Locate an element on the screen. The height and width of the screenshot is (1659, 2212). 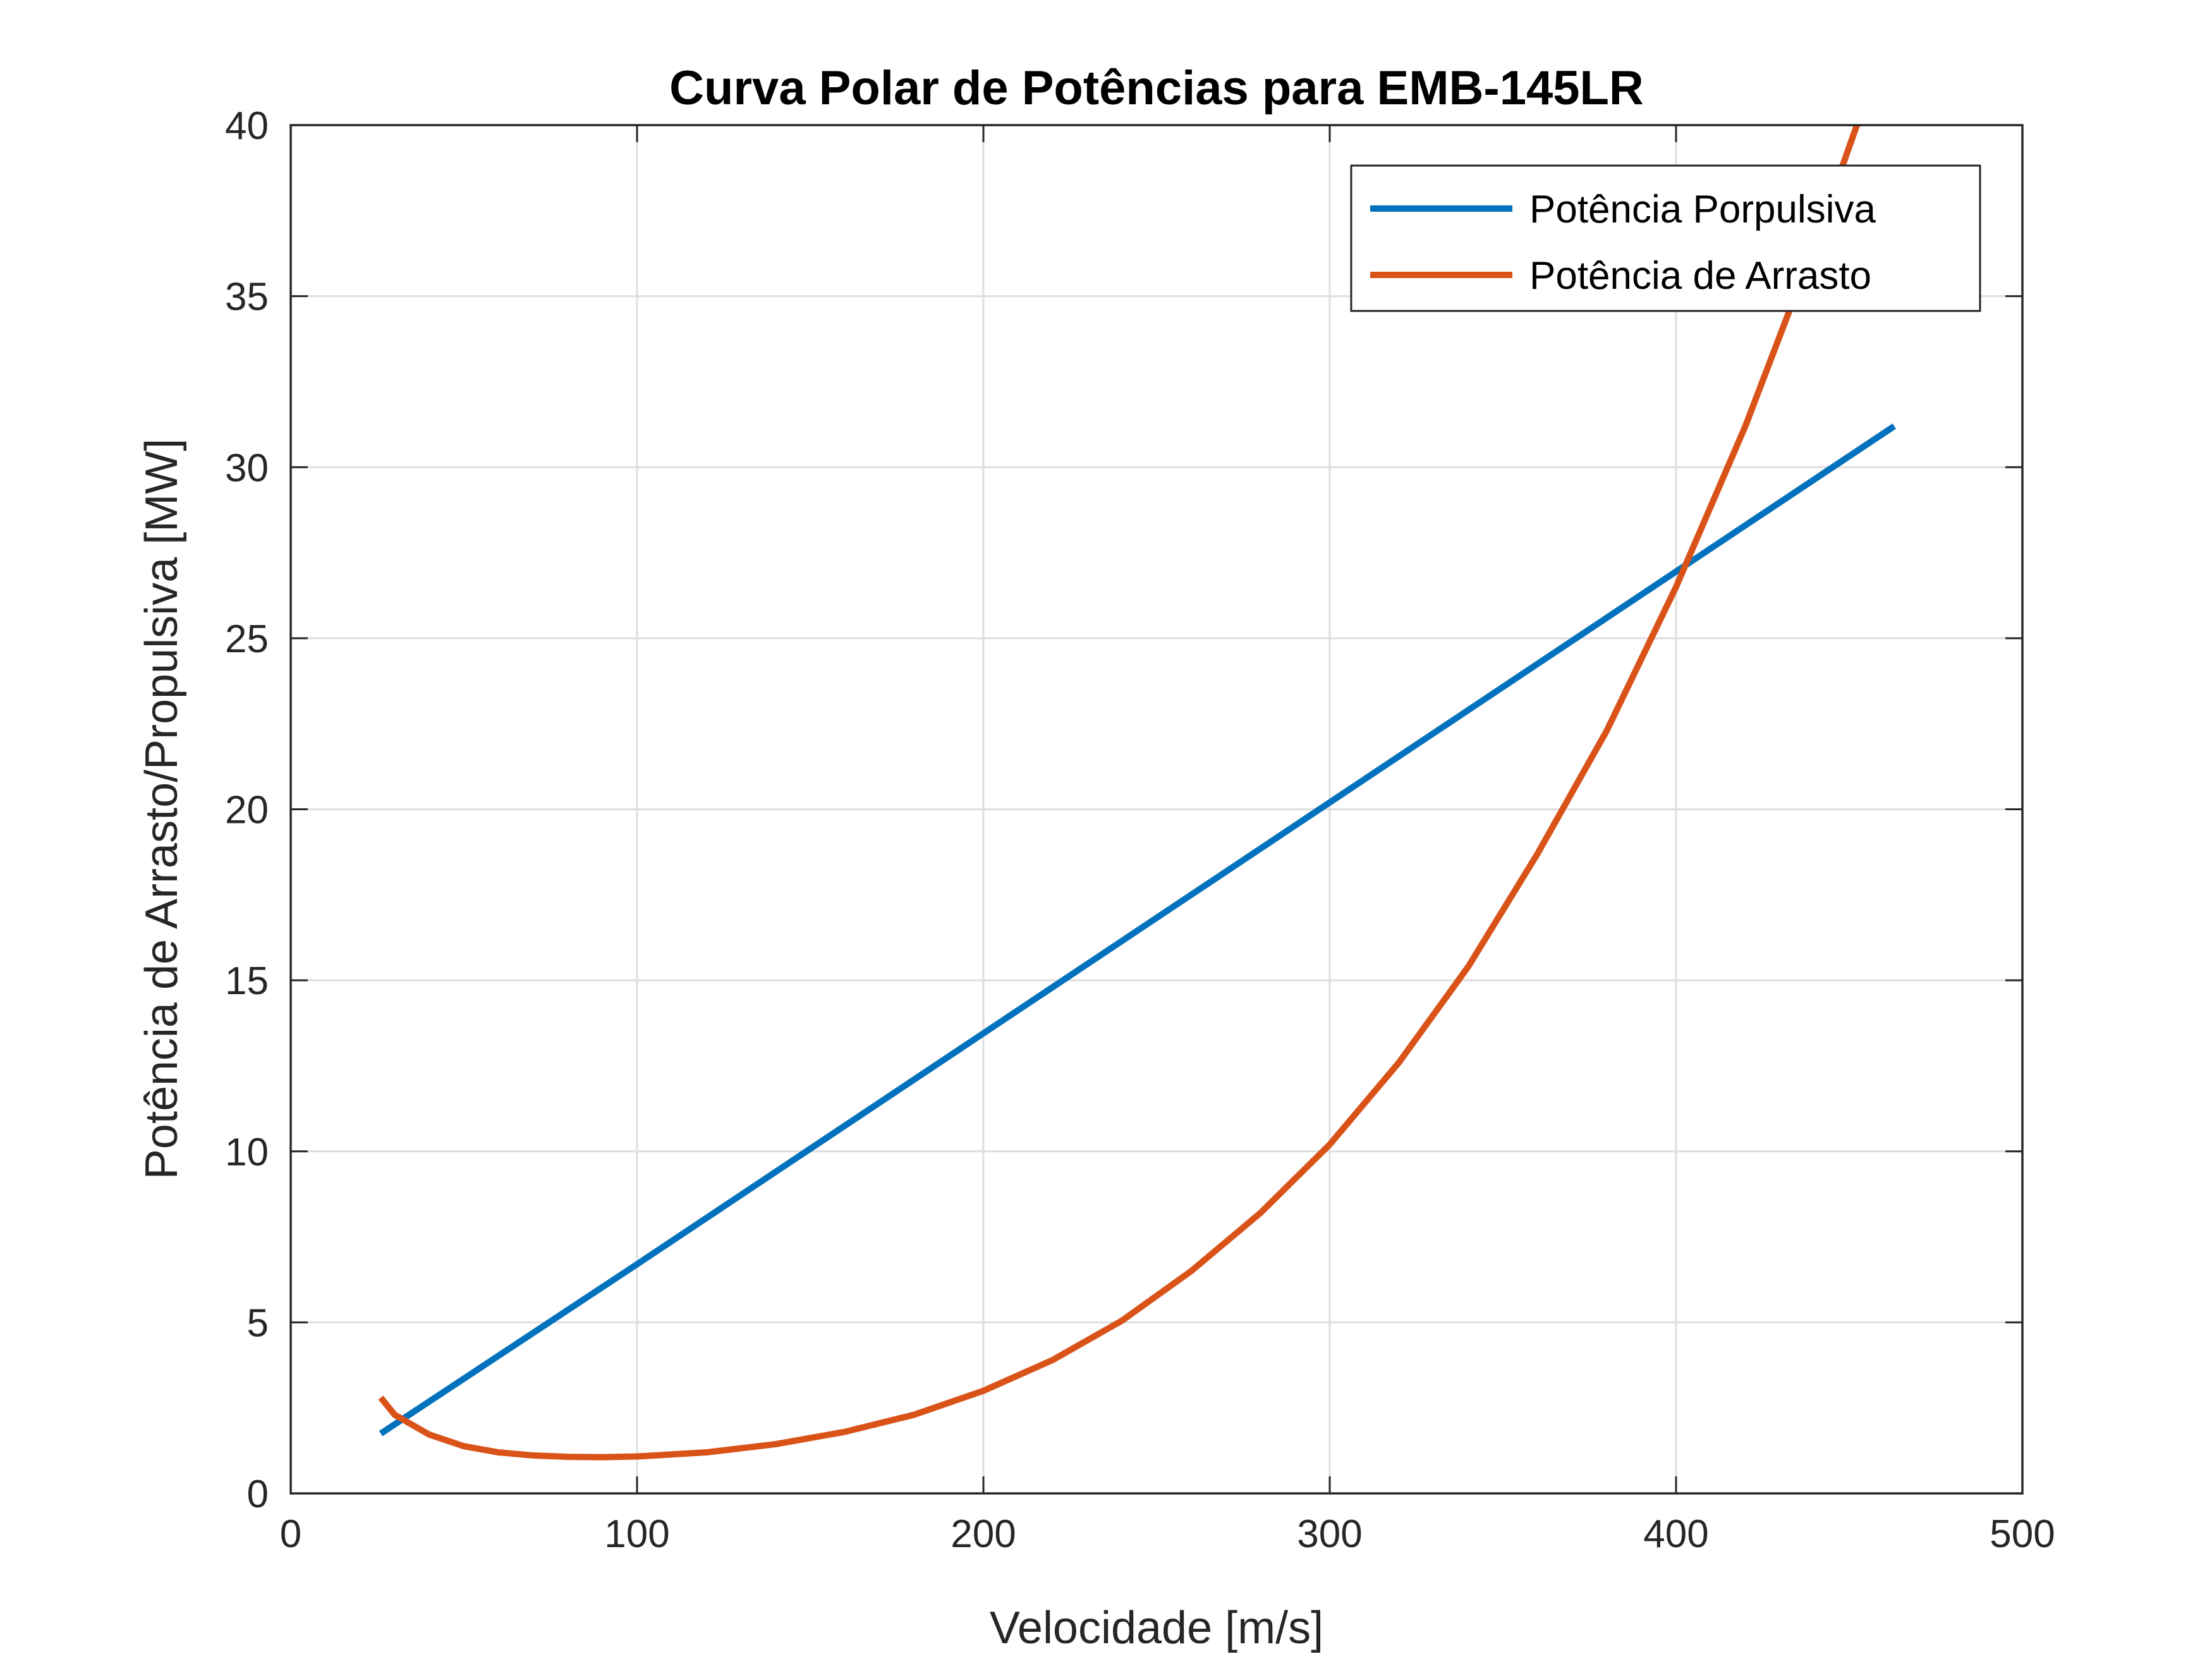
y-tick-label: 15 is located at coordinates (247, 981).